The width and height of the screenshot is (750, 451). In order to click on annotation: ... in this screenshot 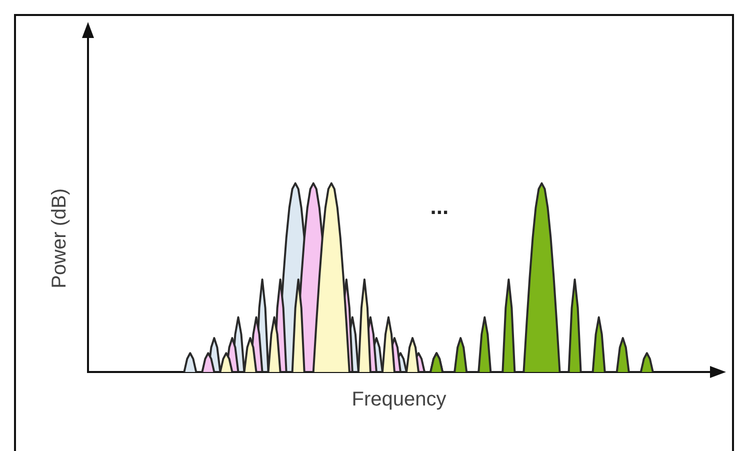, I will do `click(439, 207)`.